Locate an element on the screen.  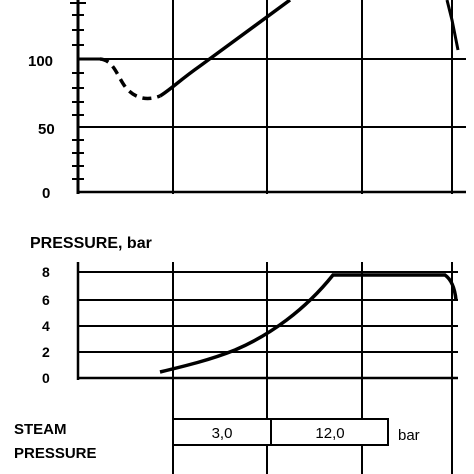
upper-series-line-edge is located at coordinates (452, 25).